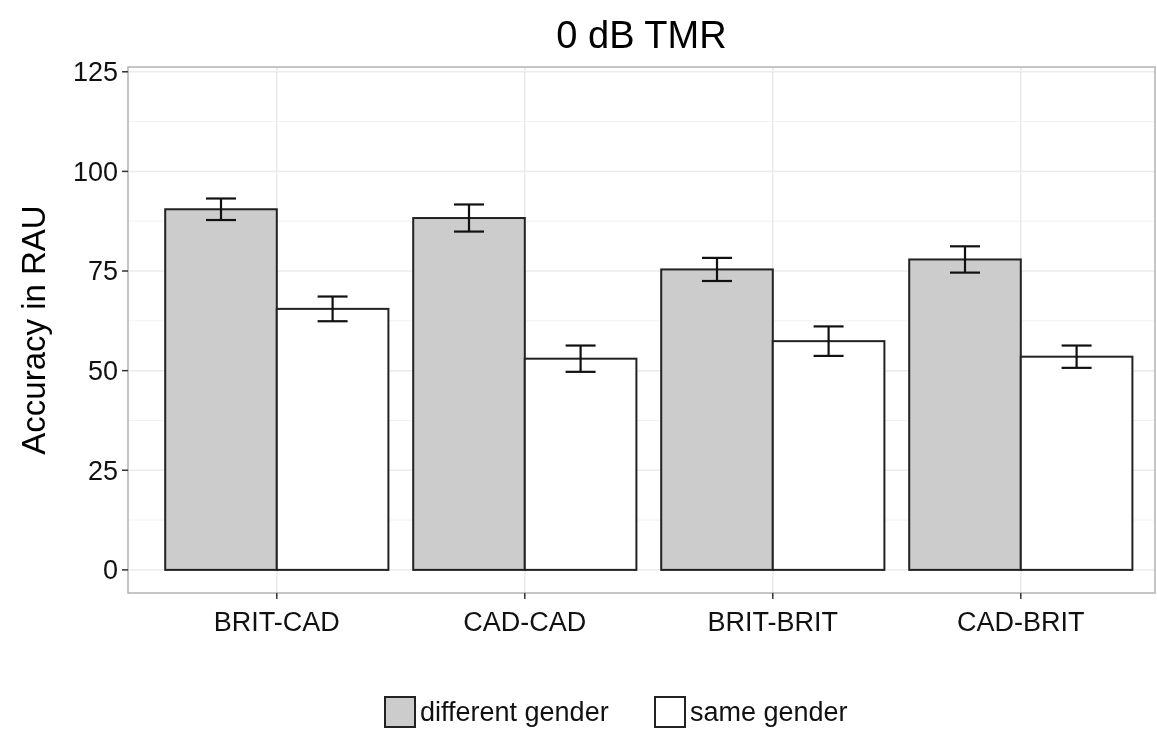 Image resolution: width=1157 pixels, height=744 pixels. Describe the element at coordinates (641, 35) in the screenshot. I see `chart-title: 0 dB TMR` at that location.